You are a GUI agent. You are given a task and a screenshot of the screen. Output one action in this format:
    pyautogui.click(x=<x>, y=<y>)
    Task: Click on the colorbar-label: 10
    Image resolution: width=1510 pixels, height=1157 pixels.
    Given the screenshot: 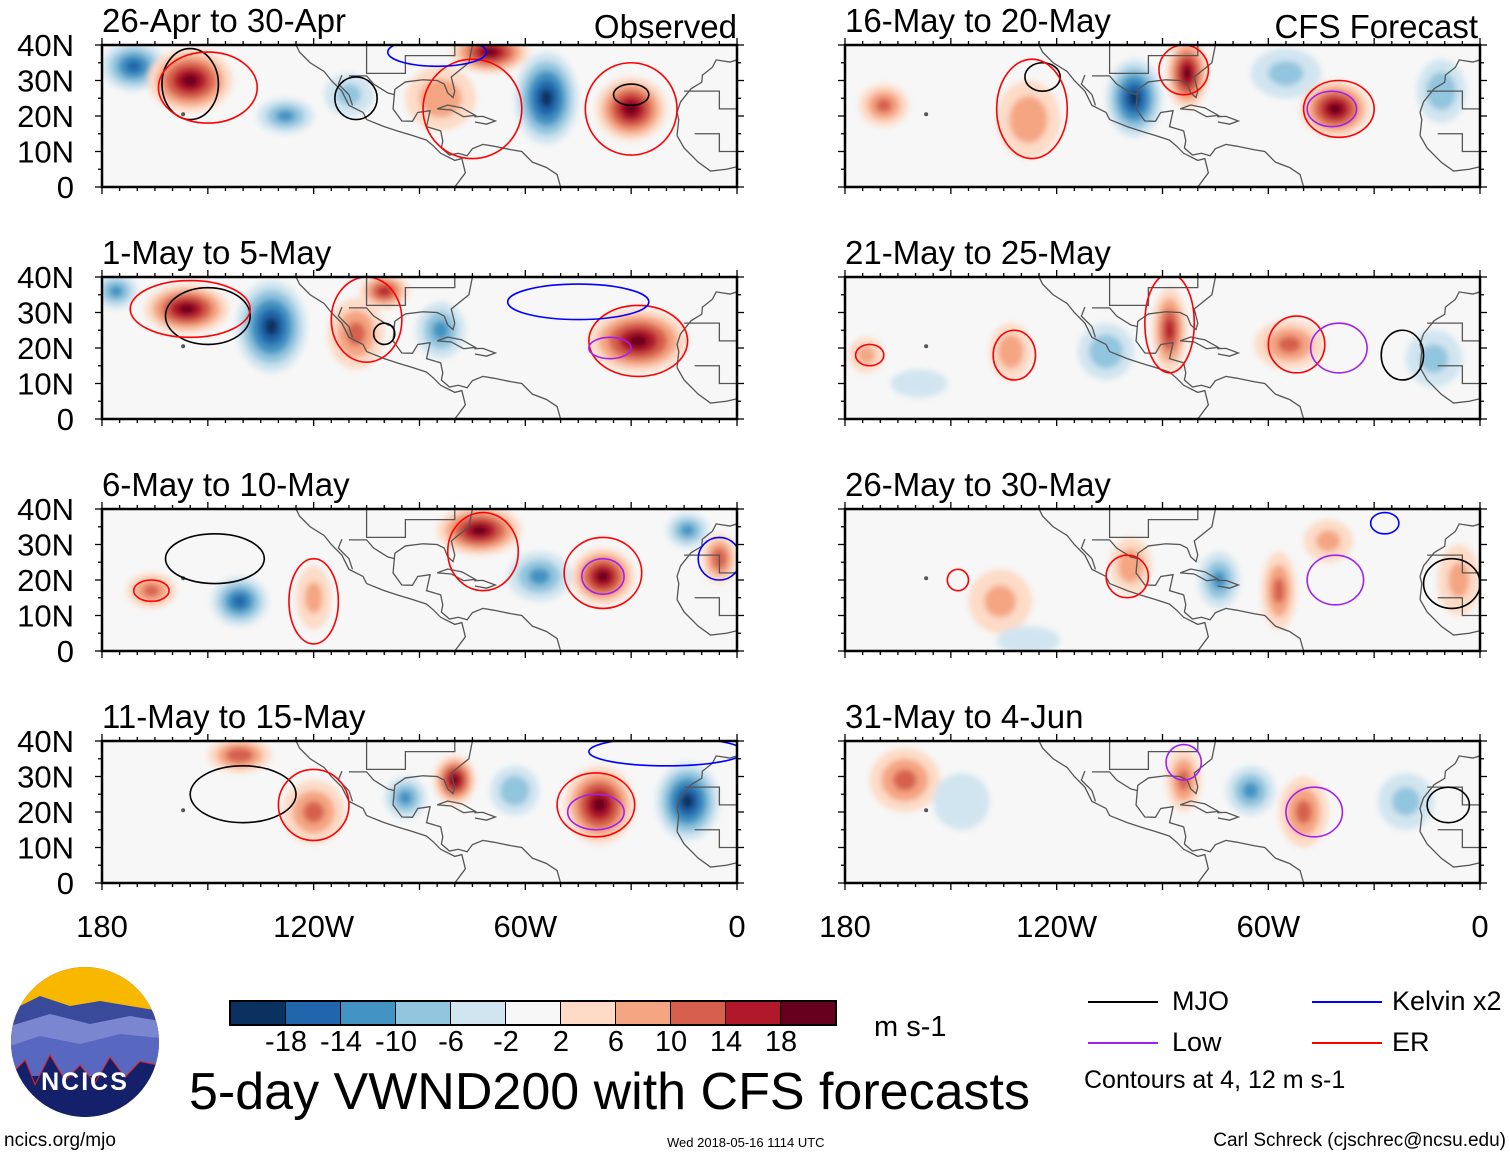 What is the action you would take?
    pyautogui.click(x=671, y=1042)
    